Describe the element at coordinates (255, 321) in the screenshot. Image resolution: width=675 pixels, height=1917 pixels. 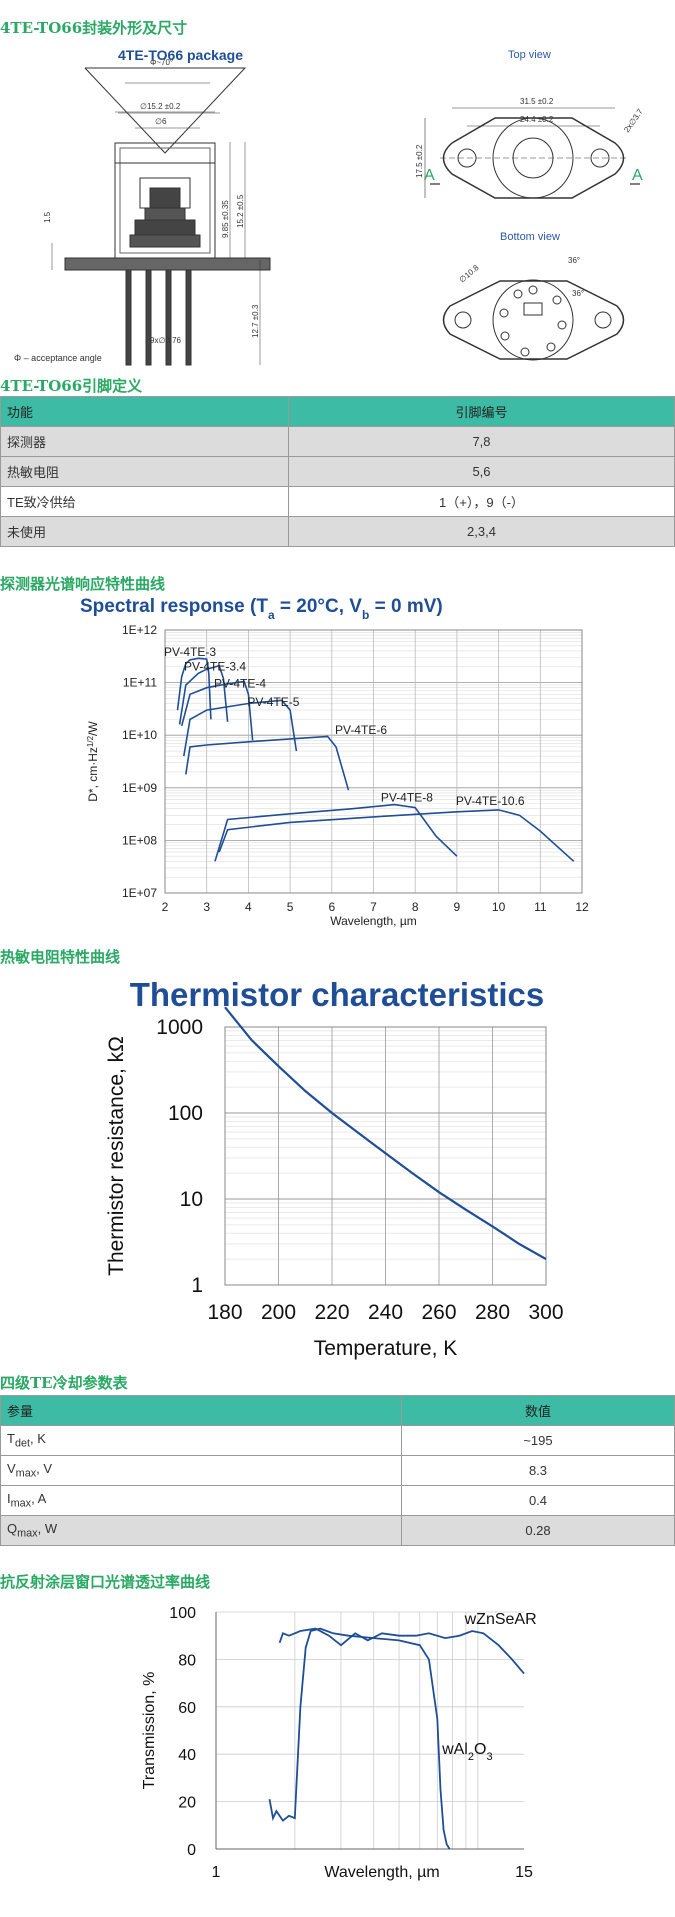
I see `dim-h127: 12.7 ±0.3` at that location.